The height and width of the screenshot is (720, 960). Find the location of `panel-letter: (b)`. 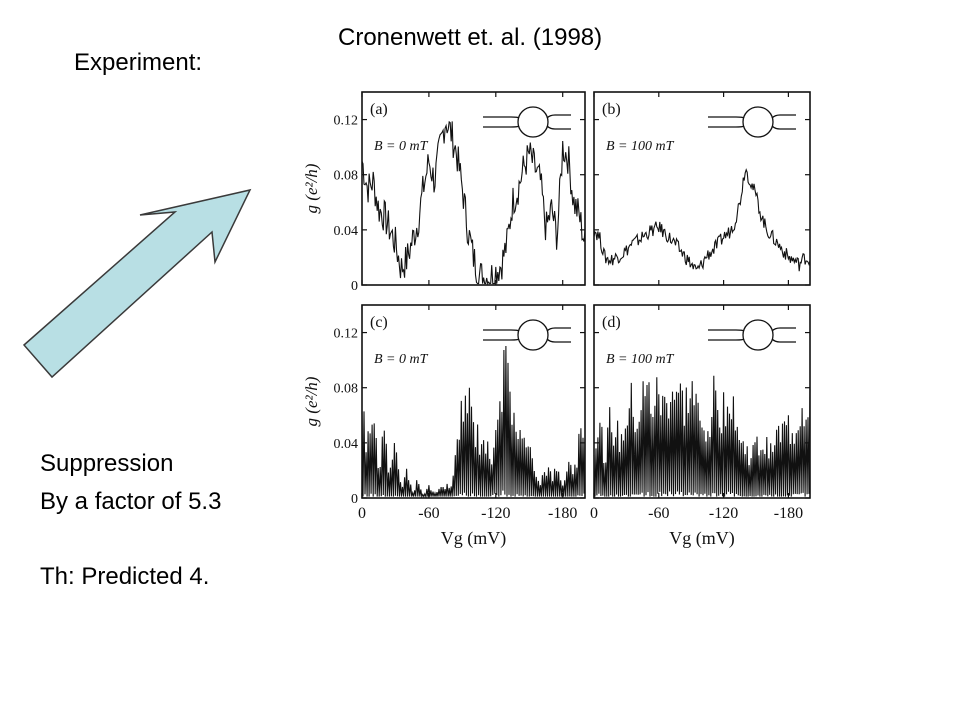

panel-letter: (b) is located at coordinates (611, 109).